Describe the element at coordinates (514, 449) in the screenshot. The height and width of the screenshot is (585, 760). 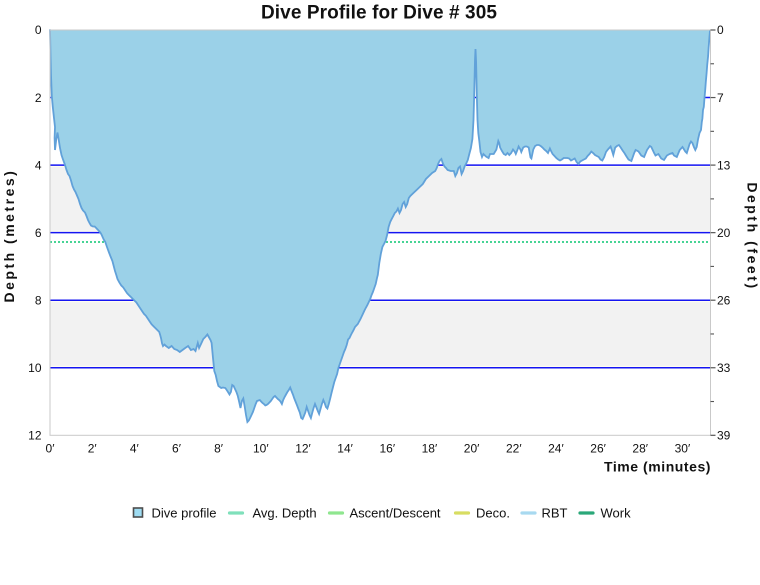
I see `svg-text: 22′` at that location.